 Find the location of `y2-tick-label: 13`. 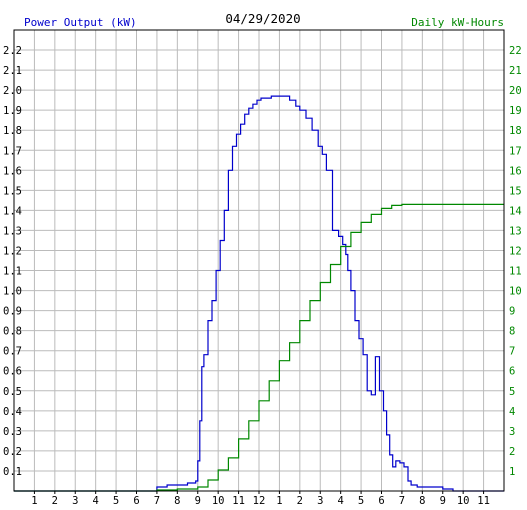

y2-tick-label: 13 is located at coordinates (515, 231).